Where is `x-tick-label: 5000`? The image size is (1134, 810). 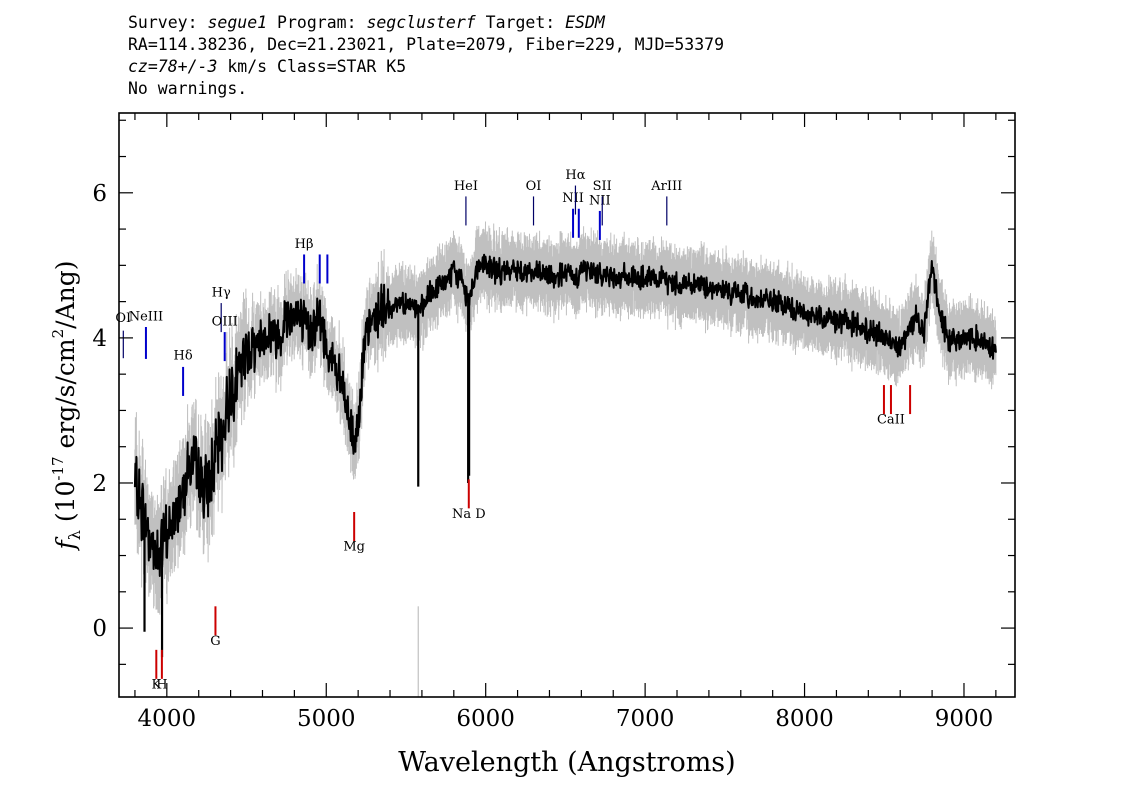 x-tick-label: 5000 is located at coordinates (326, 719).